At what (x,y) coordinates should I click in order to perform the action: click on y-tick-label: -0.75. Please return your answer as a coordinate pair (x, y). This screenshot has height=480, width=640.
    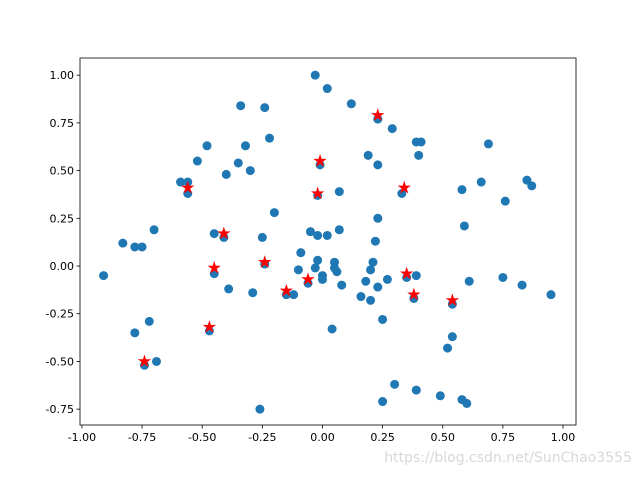
    Looking at the image, I should click on (60, 409).